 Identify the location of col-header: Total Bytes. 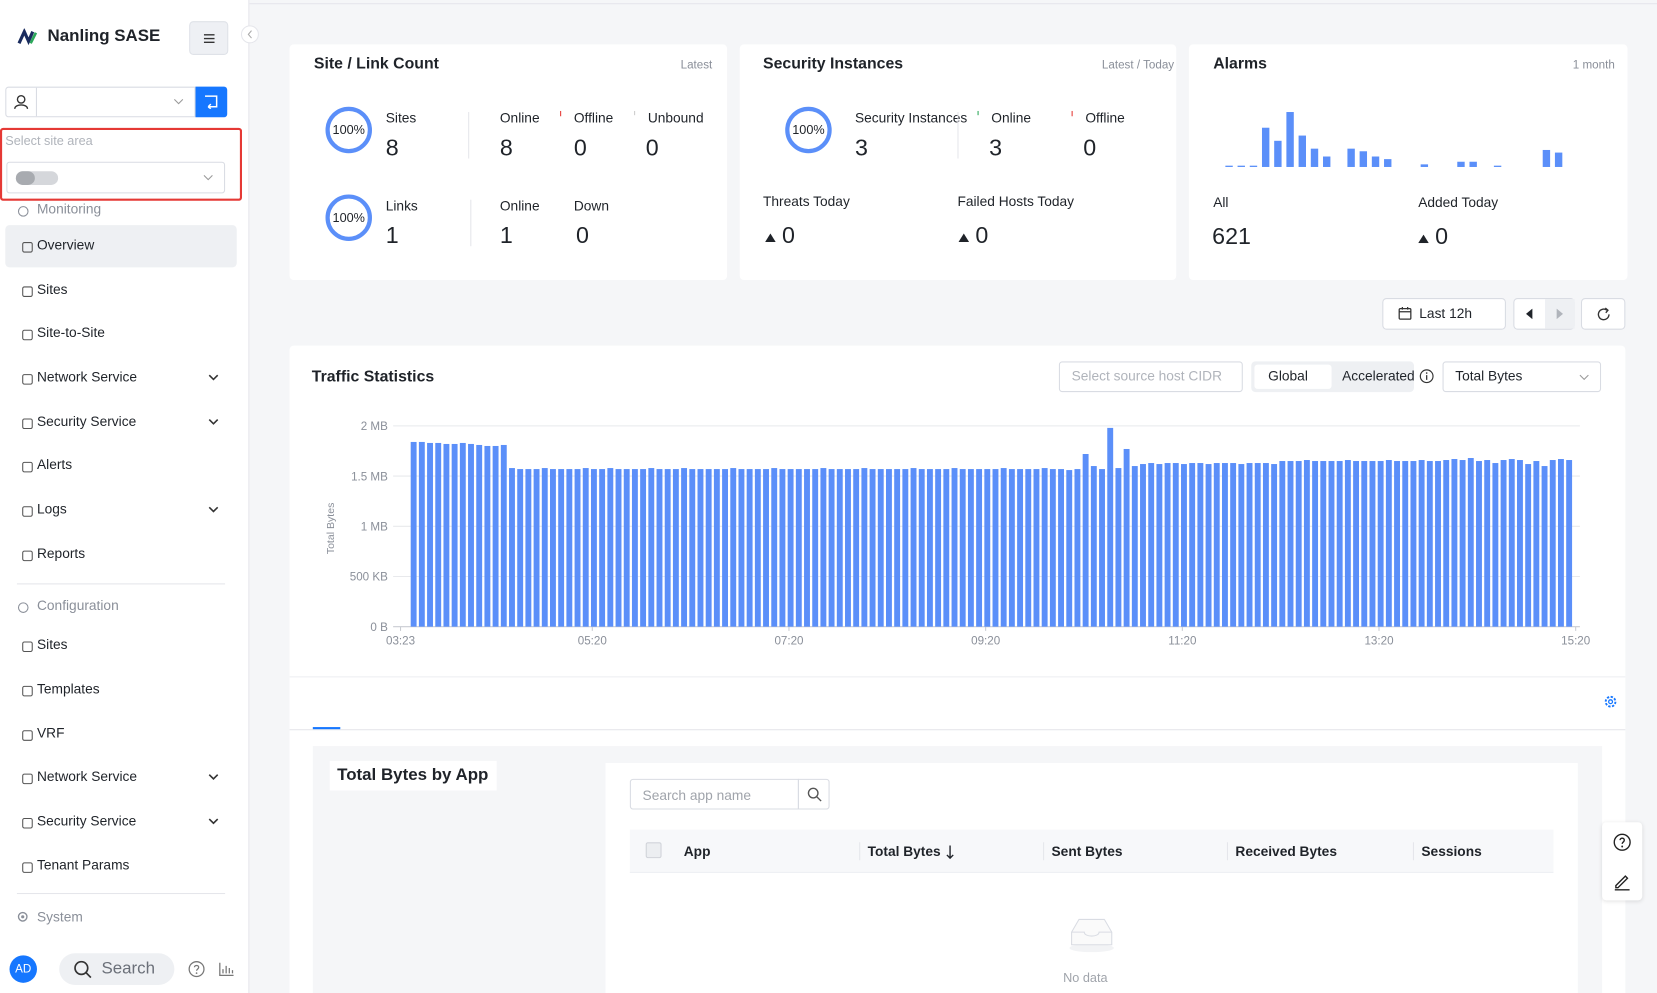
(904, 851).